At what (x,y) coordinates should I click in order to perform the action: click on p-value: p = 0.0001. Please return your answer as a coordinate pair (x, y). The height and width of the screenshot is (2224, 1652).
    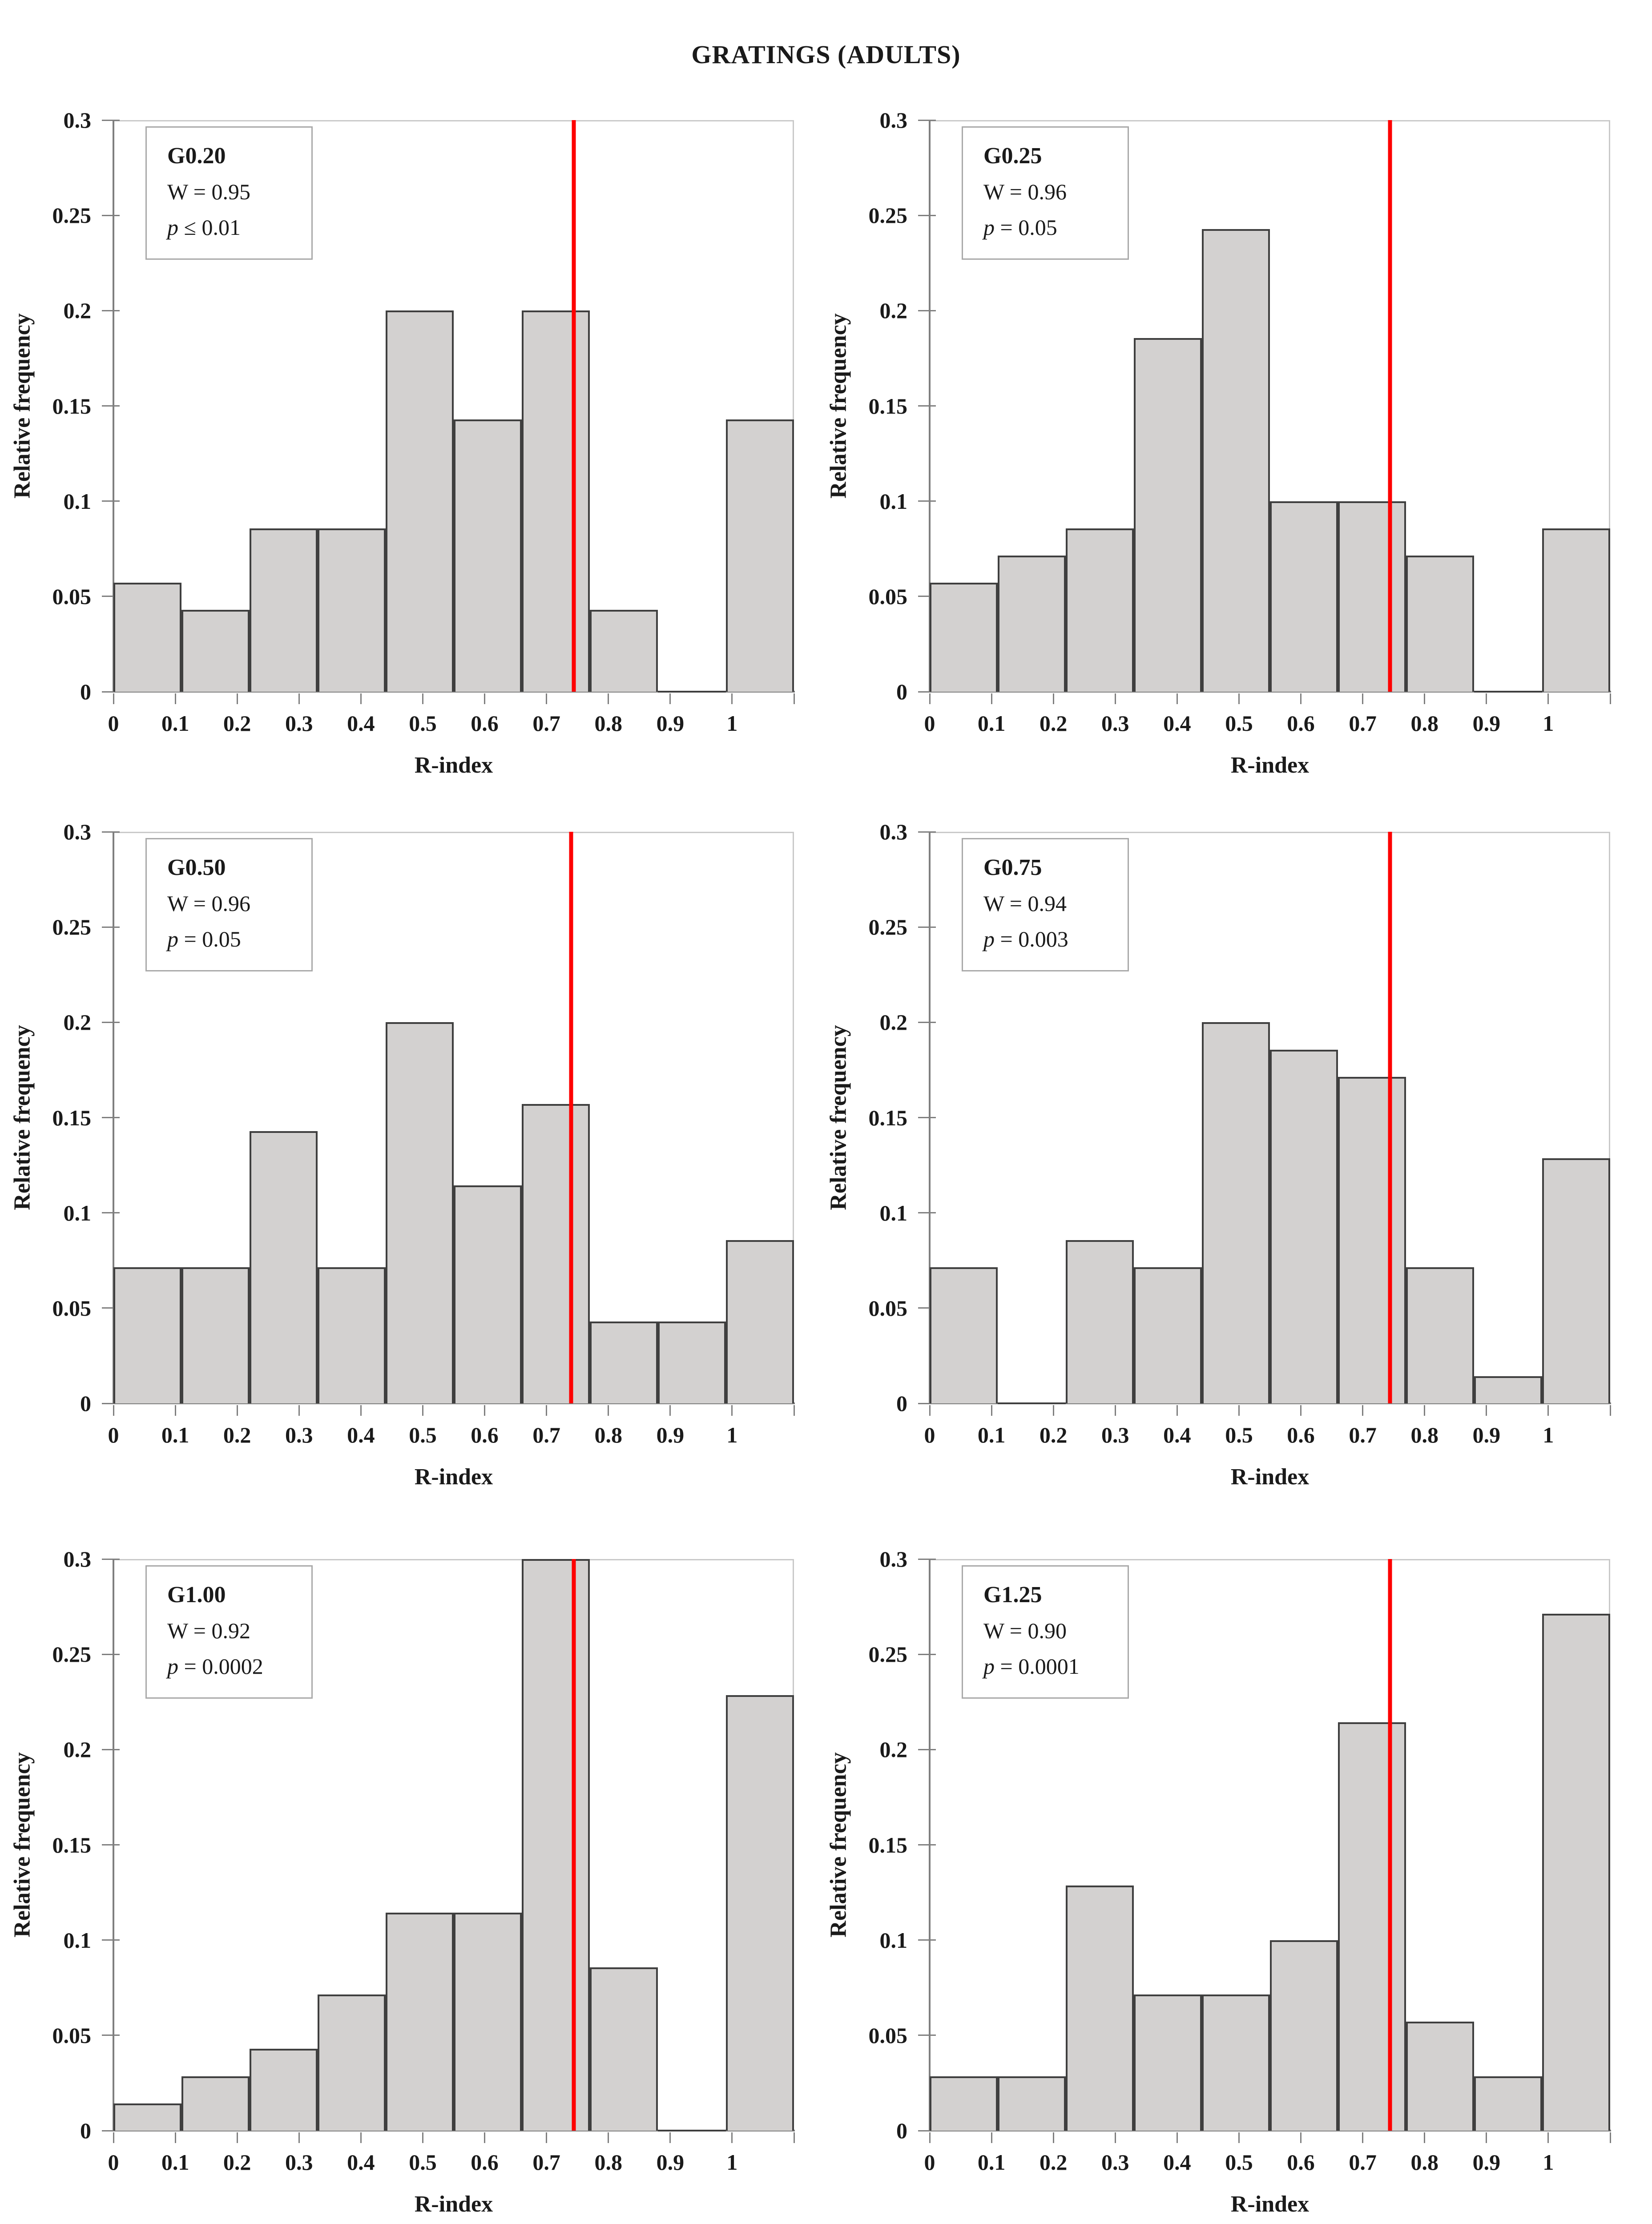
    Looking at the image, I should click on (1045, 1666).